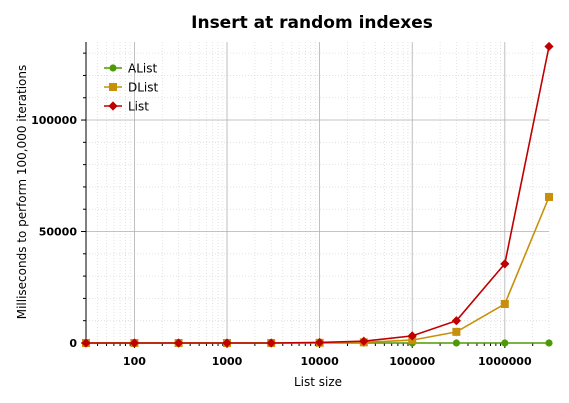  Describe the element at coordinates (143, 88) in the screenshot. I see `legend-label: DList` at that location.